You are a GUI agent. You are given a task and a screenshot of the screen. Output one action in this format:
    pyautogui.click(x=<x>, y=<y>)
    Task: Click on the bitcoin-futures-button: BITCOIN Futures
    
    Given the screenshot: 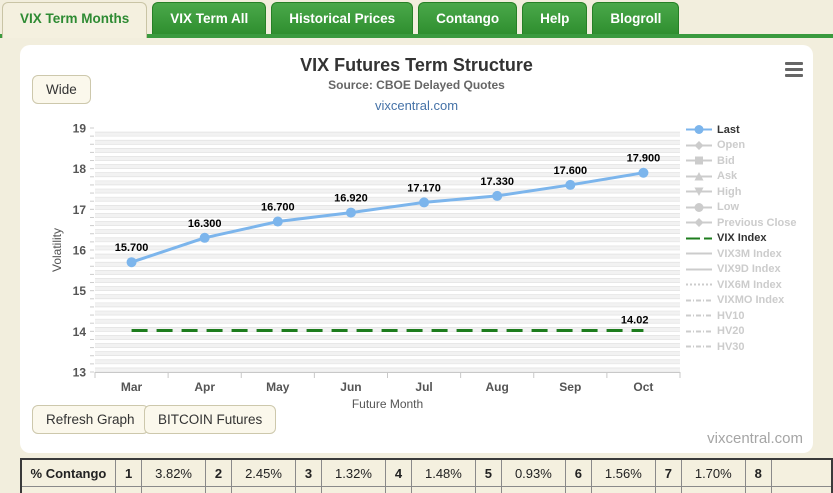 What is the action you would take?
    pyautogui.click(x=210, y=419)
    